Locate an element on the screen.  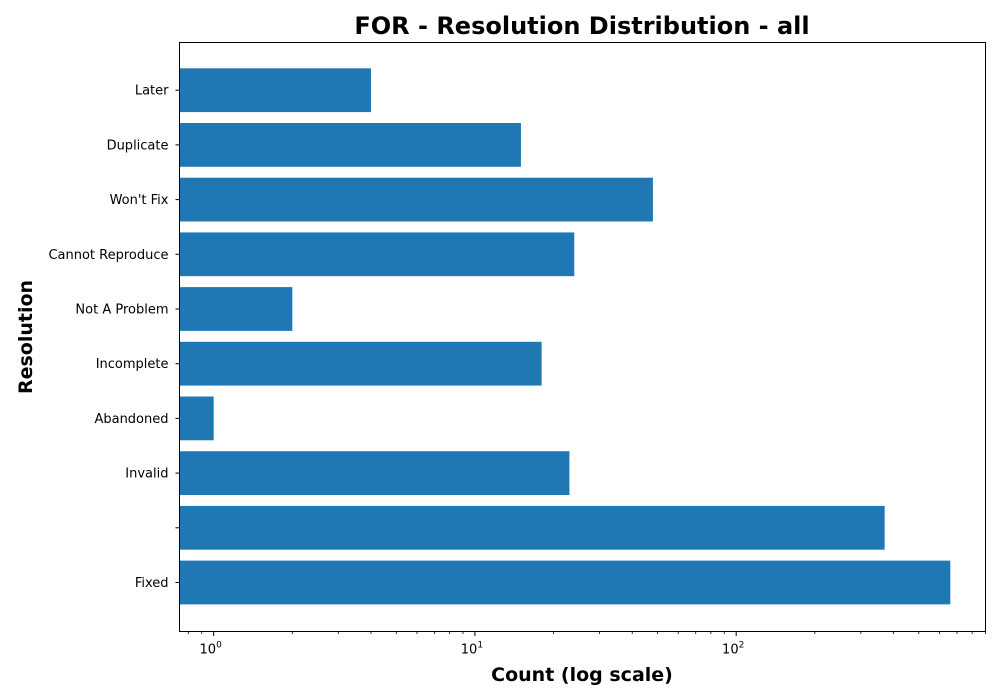
y-tick-label: Incomplete is located at coordinates (132, 364).